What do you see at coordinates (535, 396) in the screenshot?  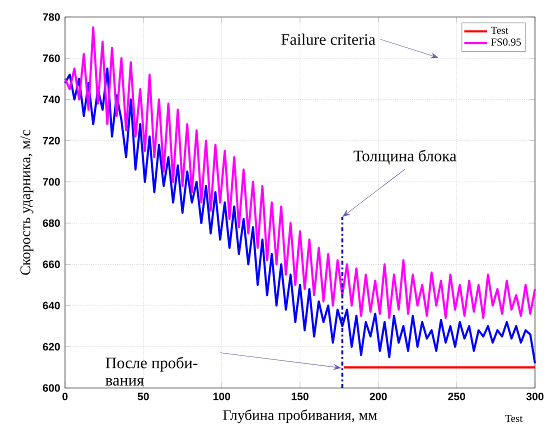 I see `x-tick-label: 300` at bounding box center [535, 396].